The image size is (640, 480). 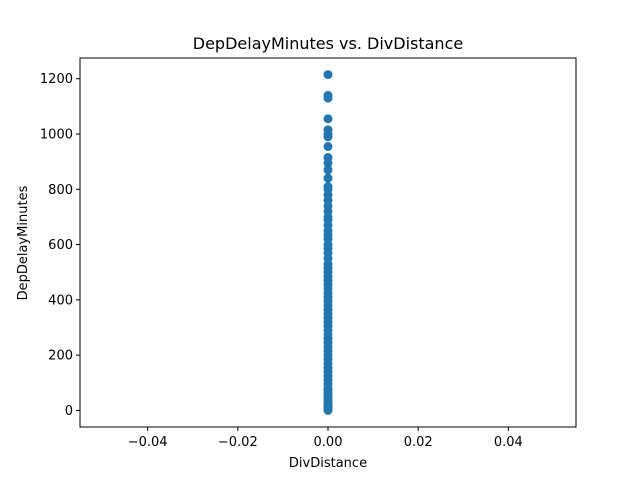 I want to click on y-tick-label: 600, so click(x=60, y=245).